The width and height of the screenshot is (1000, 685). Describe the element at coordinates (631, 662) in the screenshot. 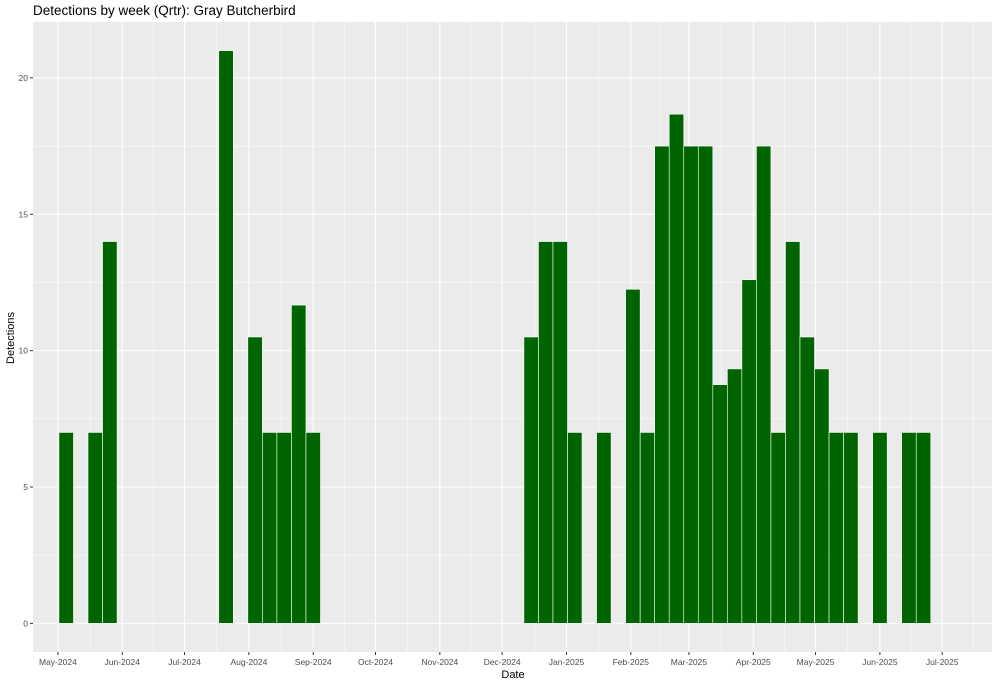

I see `x-tick-label: Feb-2025` at that location.